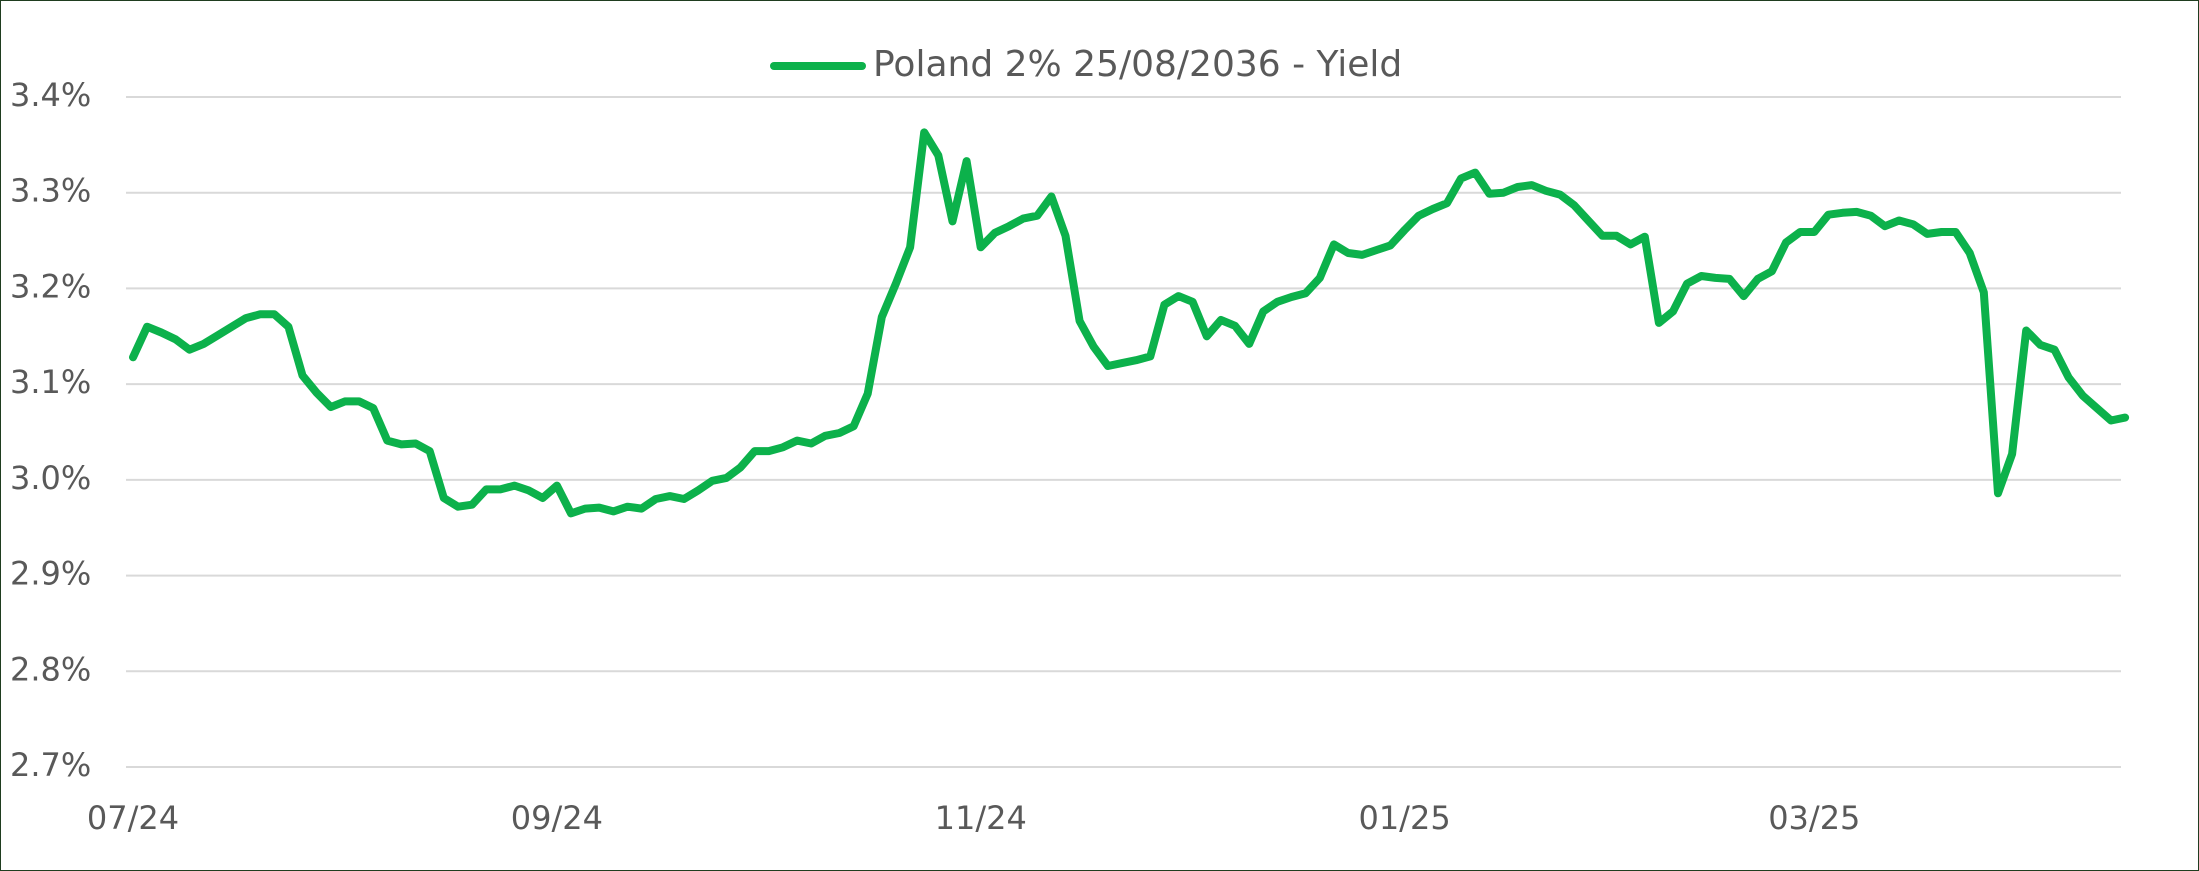 This screenshot has width=2199, height=871. I want to click on y-tick-label: 2.8%, so click(50, 669).